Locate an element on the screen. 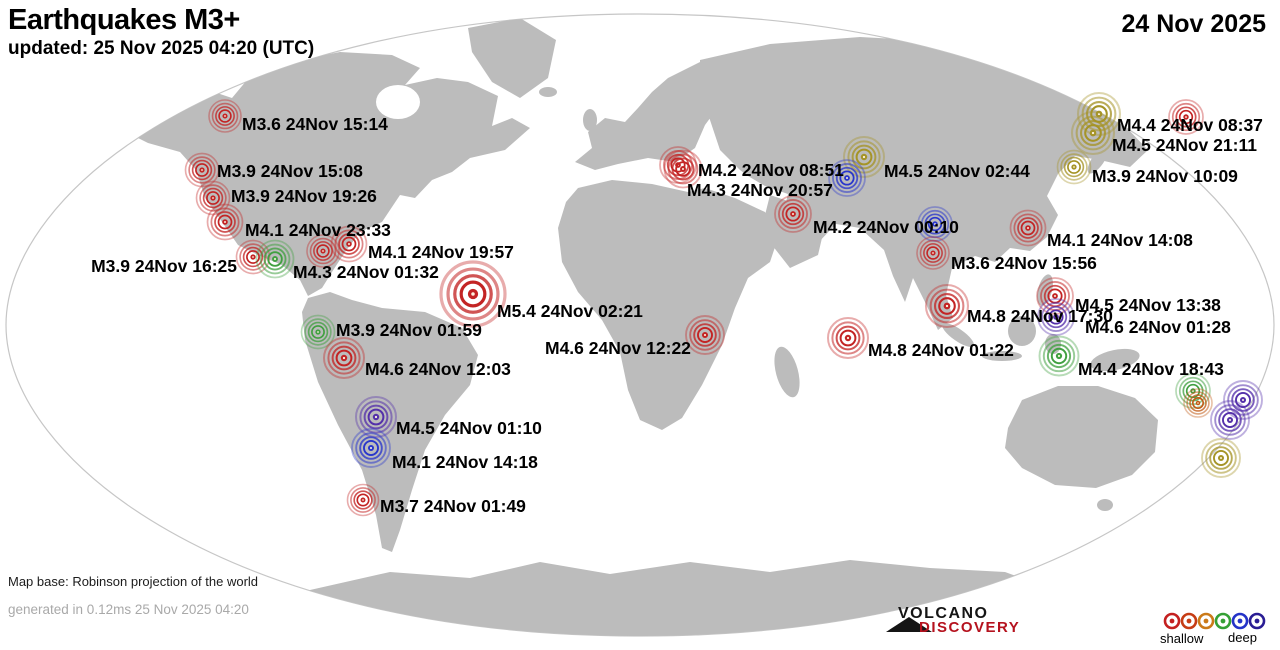  quake-label: M4.5 24Nov 01:10 is located at coordinates (469, 428).